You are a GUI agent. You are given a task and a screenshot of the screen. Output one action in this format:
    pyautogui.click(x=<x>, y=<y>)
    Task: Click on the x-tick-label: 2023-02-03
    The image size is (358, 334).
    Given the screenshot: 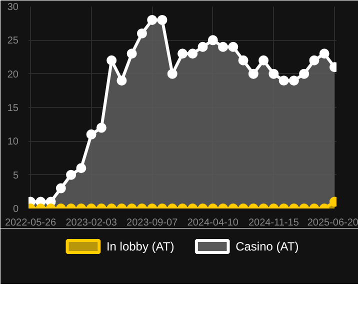 What is the action you would take?
    pyautogui.click(x=92, y=223)
    